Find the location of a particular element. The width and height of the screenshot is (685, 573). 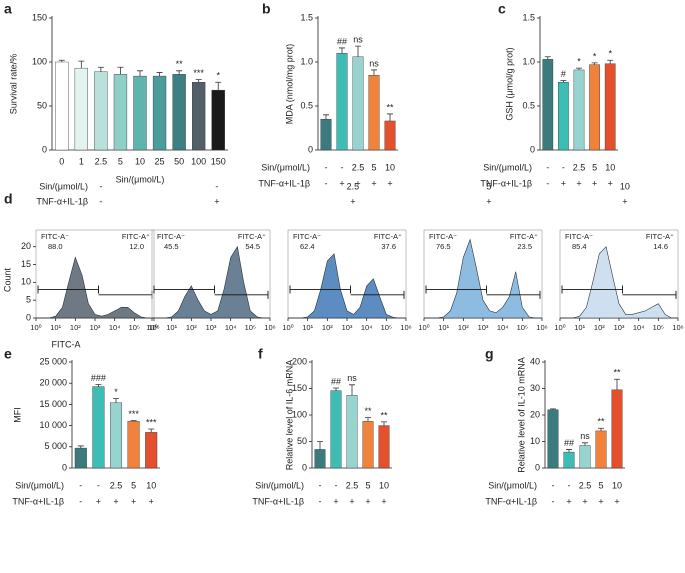

y-axis-label: Survival rate/% is located at coordinates (13, 84).